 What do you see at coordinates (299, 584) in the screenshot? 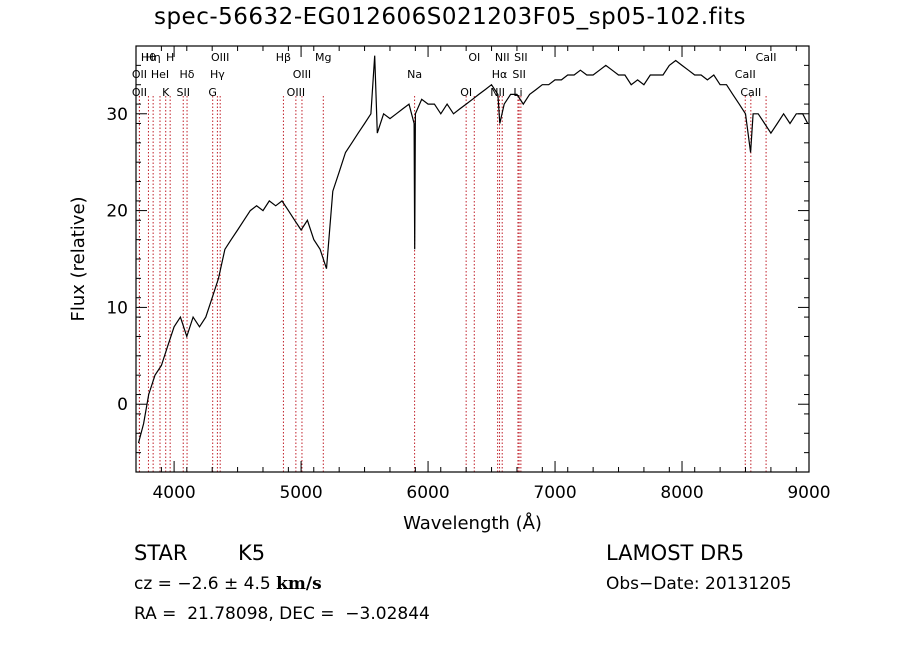
I see `cz-unit: km/s` at bounding box center [299, 584].